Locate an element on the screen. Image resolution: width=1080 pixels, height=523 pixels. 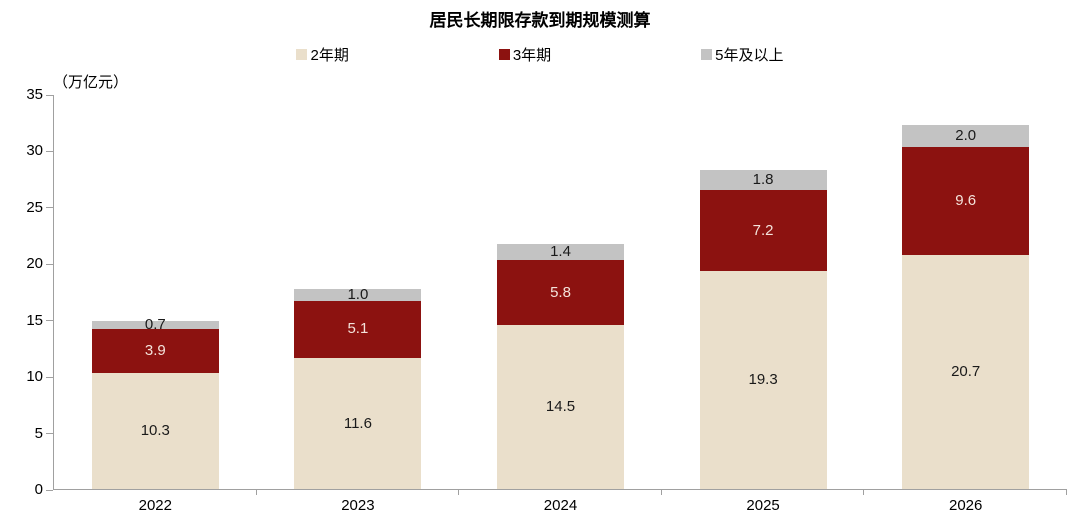
bar-segment-5年及以上: 1.8 is located at coordinates (763, 179).